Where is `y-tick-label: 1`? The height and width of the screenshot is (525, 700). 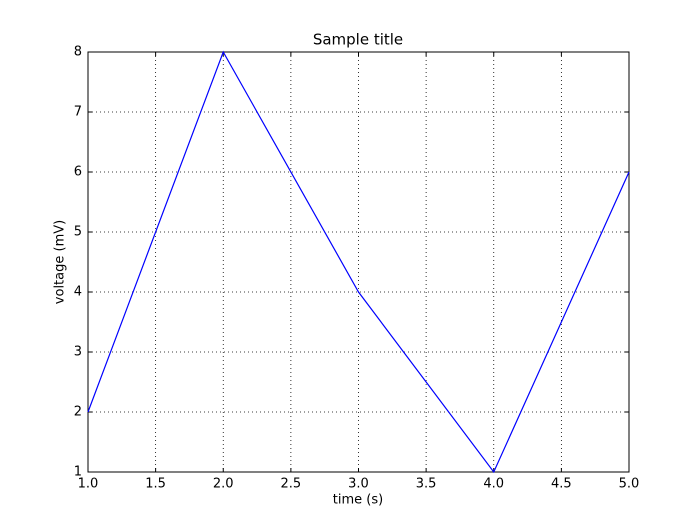
y-tick-label: 1 is located at coordinates (78, 472).